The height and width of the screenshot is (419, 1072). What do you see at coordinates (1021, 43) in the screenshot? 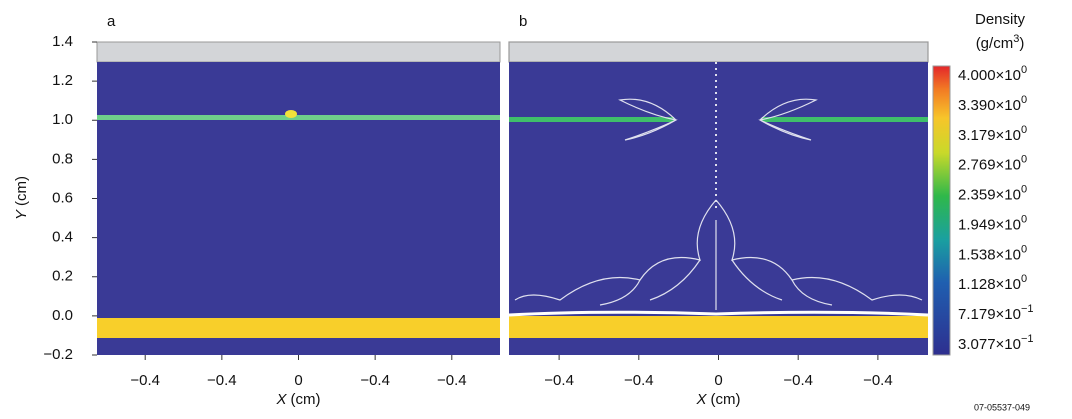
I see `unit-suffix: )` at bounding box center [1021, 43].